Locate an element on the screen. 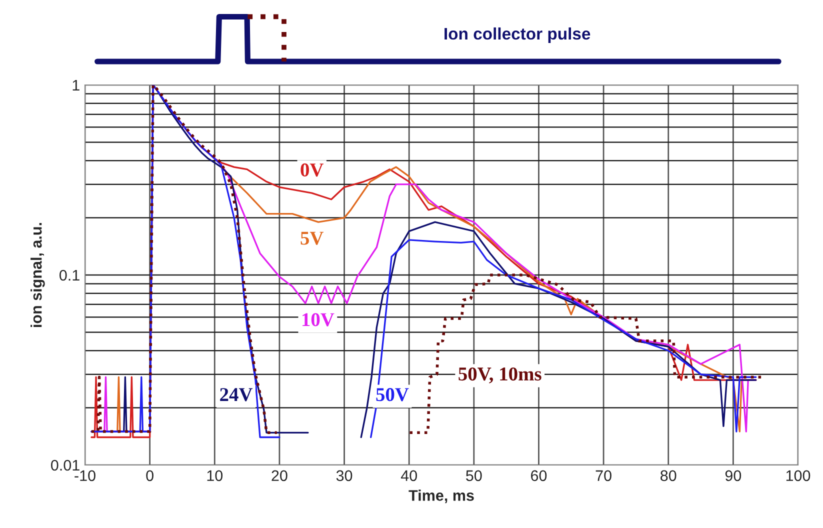  x-tick-label: 30 is located at coordinates (344, 476).